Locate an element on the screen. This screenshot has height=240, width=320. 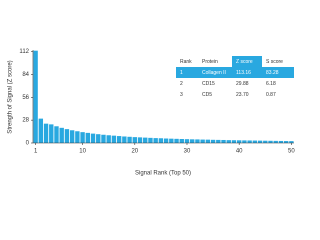
table-cell: 0.87 is located at coordinates (271, 95).